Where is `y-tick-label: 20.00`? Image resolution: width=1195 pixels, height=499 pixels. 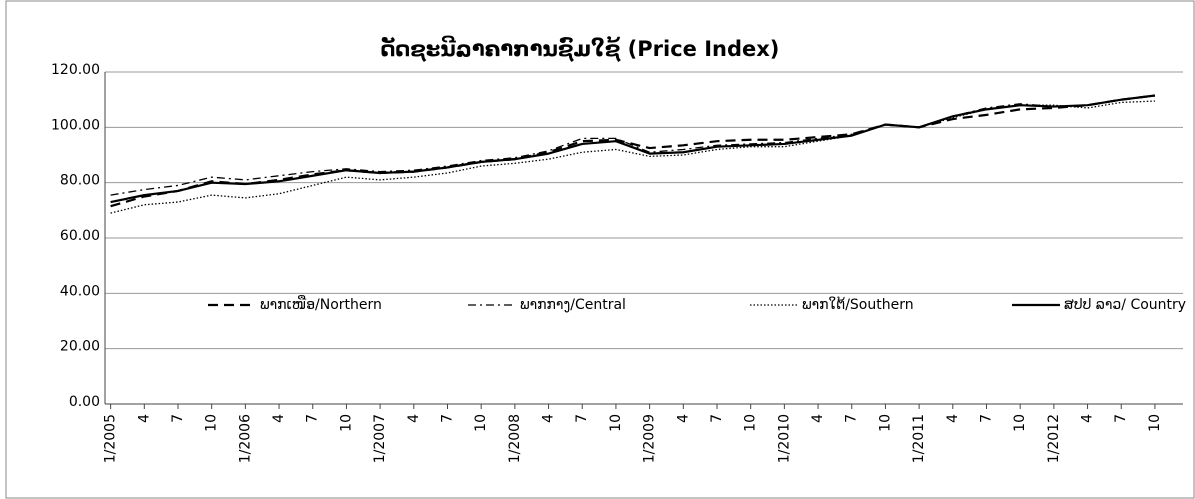
y-tick-label: 20.00 is located at coordinates (80, 347).